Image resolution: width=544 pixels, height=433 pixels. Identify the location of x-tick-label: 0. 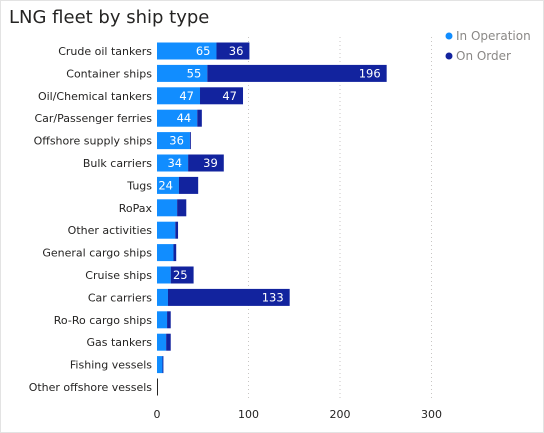
(157, 414).